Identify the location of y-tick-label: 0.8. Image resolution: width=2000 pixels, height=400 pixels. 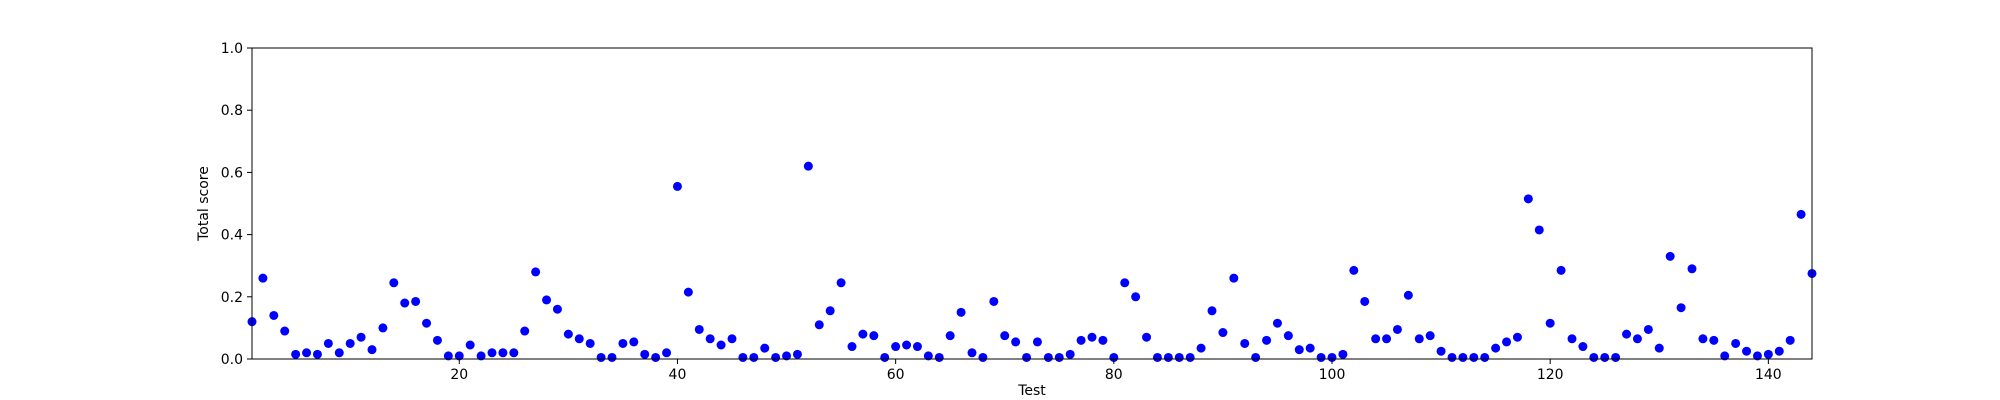
(232, 111).